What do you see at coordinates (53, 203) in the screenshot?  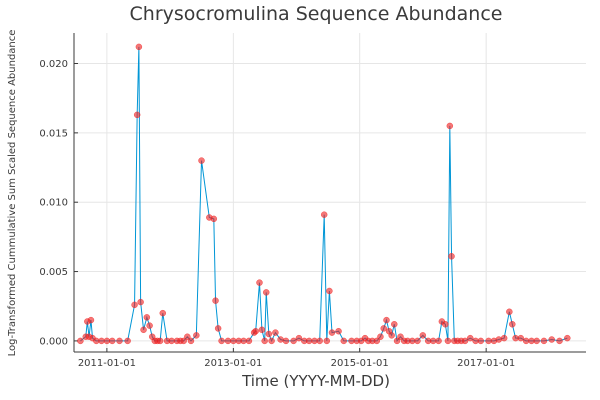 I see `y-tick-label: 0.010` at bounding box center [53, 203].